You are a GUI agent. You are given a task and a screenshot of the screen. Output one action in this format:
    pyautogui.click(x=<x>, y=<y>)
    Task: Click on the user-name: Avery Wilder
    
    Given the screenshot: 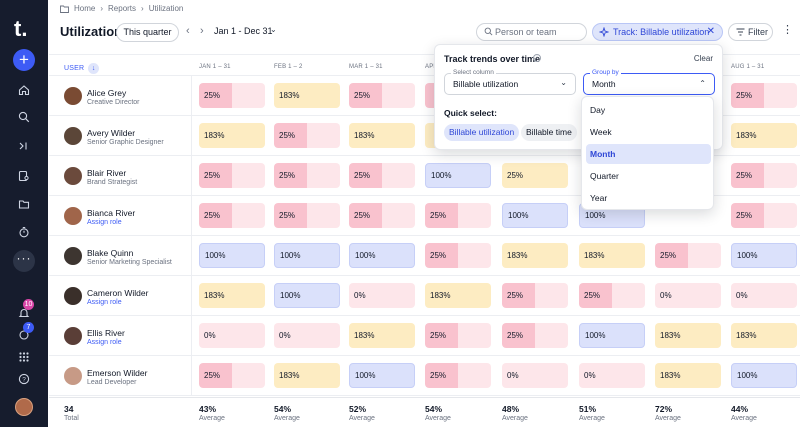 What is the action you would take?
    pyautogui.click(x=111, y=133)
    